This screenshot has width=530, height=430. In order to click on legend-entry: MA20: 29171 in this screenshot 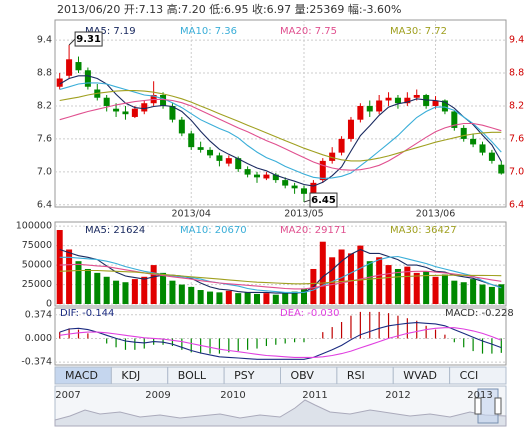, I will do `click(313, 230)`.